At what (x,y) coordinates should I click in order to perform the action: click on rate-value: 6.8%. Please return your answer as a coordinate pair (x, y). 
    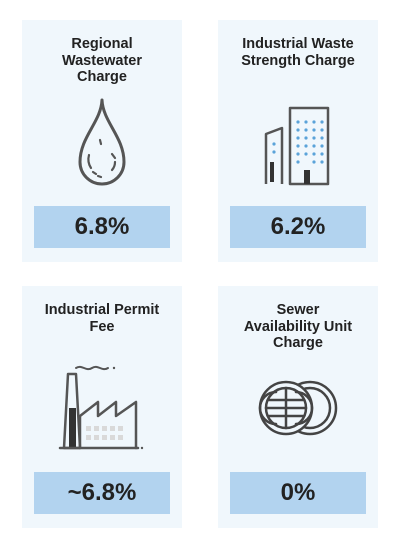
    Looking at the image, I should click on (102, 227).